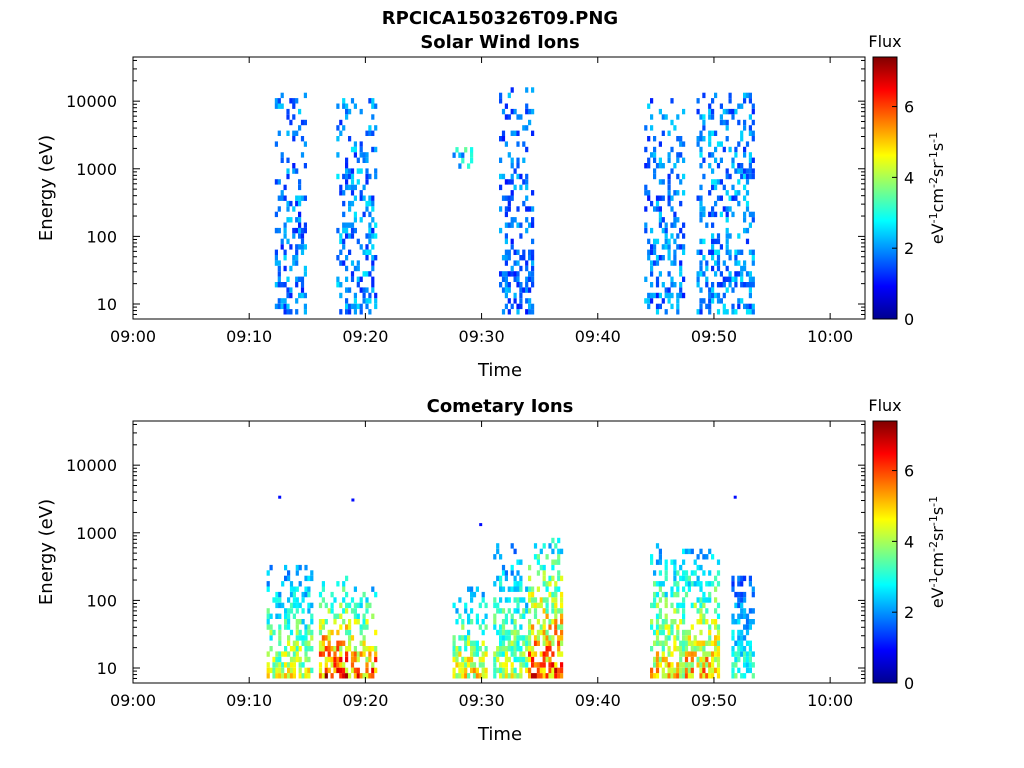 This screenshot has height=768, width=1024. What do you see at coordinates (482, 700) in the screenshot?
I see `x-tick-label: 09:30` at bounding box center [482, 700].